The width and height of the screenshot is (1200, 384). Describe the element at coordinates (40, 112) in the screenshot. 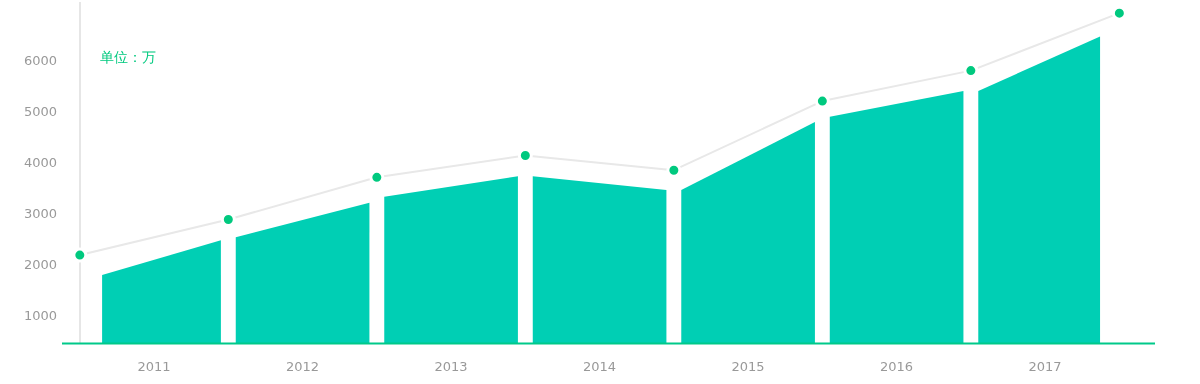

I see `y-tick-label: 5000` at that location.